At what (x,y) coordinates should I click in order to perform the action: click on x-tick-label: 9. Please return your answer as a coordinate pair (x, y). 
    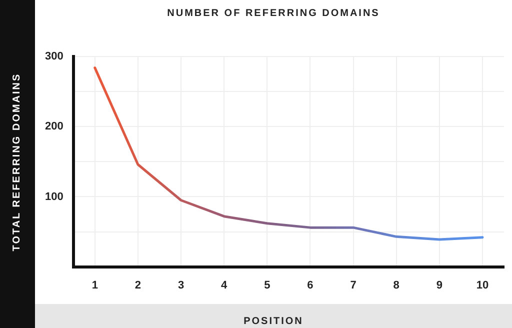
    Looking at the image, I should click on (439, 285).